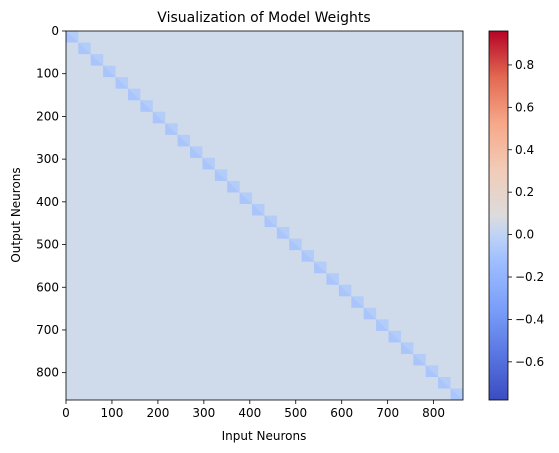 This screenshot has width=559, height=453. Describe the element at coordinates (529, 319) in the screenshot. I see `colorbar-tick-label: −0.4` at that location.